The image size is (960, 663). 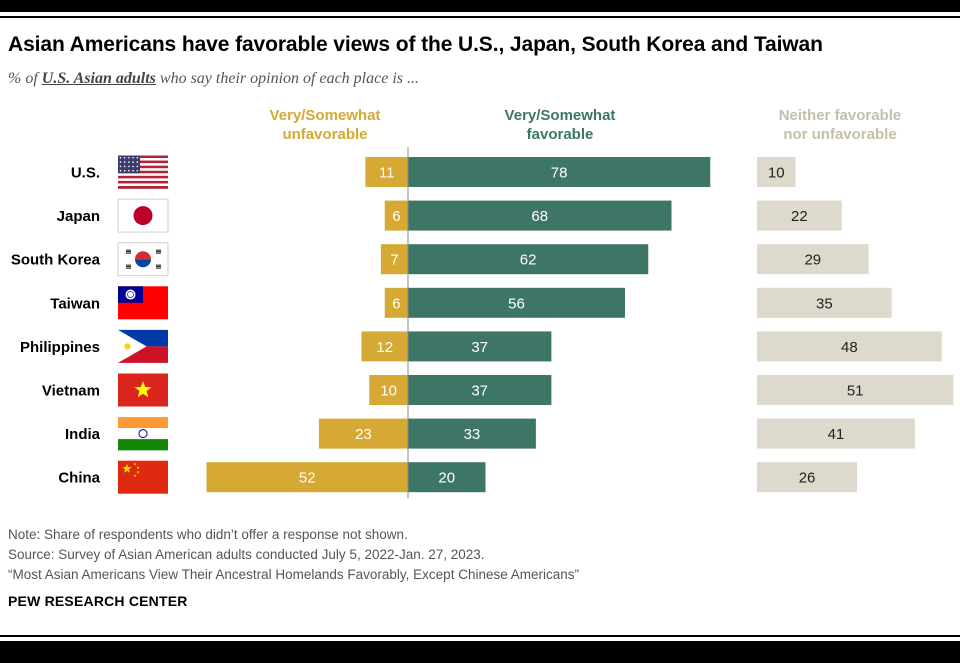 I want to click on data-label-favorable: 56, so click(x=516, y=303).